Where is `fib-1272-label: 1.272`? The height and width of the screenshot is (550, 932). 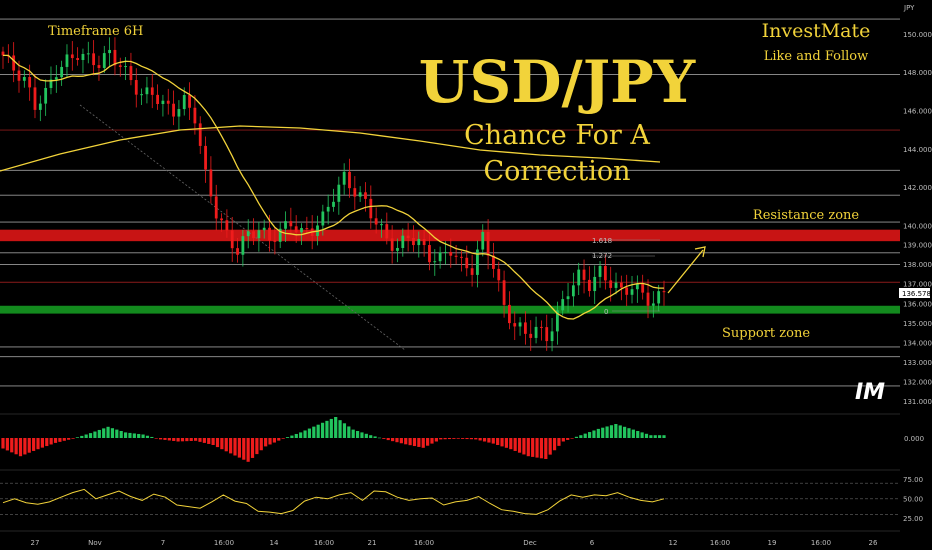 fib-1272-label: 1.272 is located at coordinates (602, 256).